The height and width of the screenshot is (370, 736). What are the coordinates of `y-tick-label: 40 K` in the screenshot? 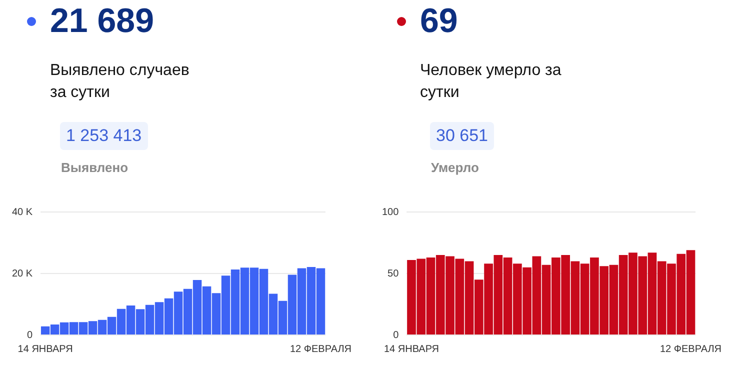 It's located at (22, 212).